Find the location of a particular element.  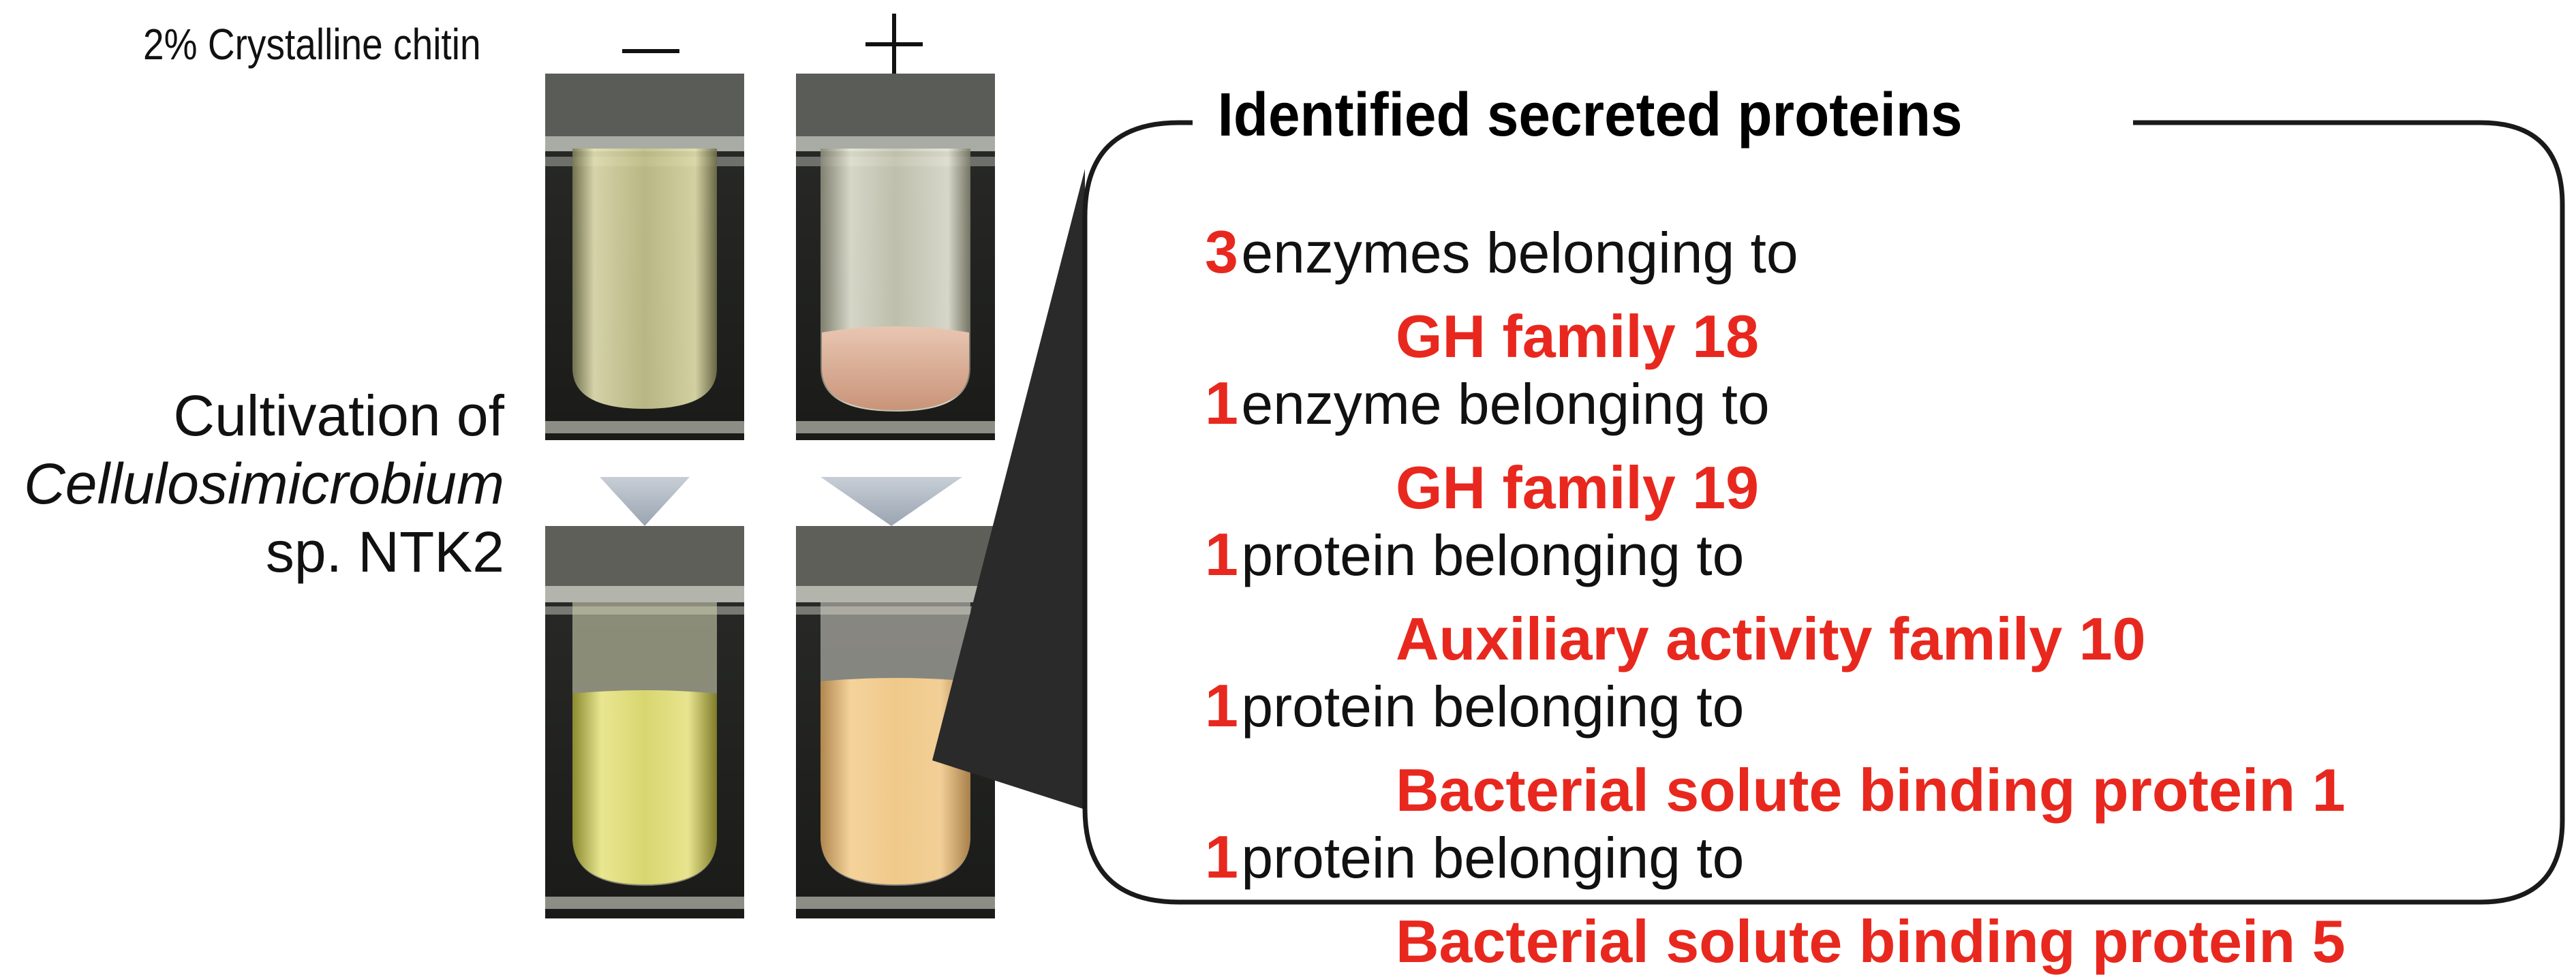

item-text: enzymes belonging to is located at coordinates (1520, 253).